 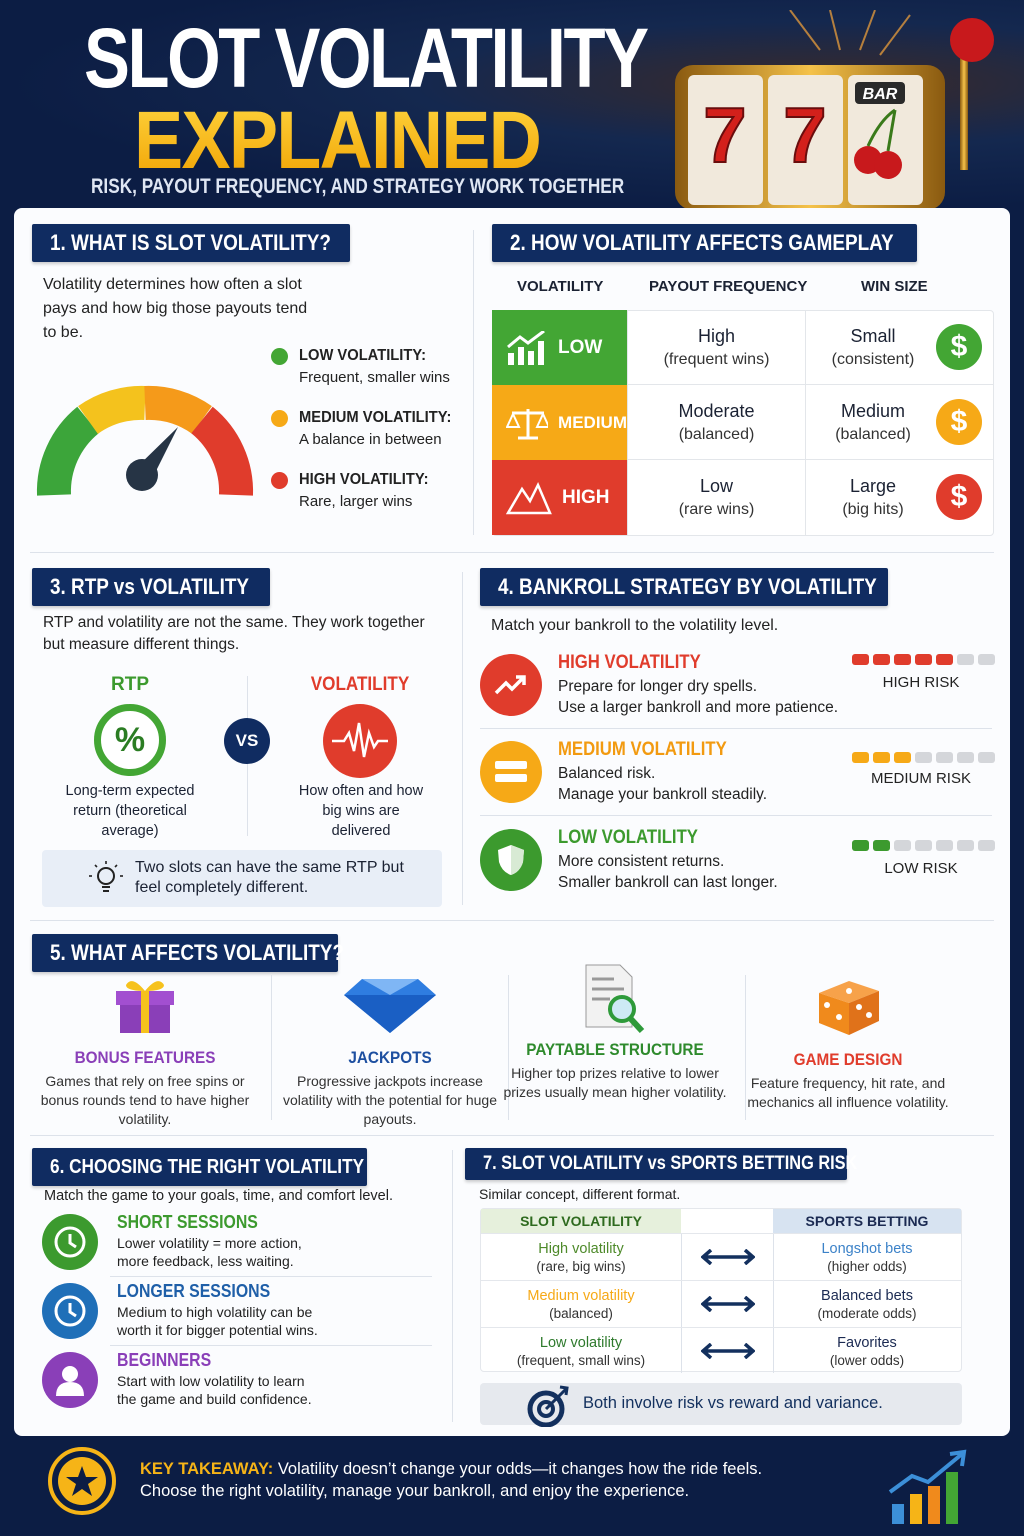 I want to click on balance-scale-icon, so click(x=527, y=423).